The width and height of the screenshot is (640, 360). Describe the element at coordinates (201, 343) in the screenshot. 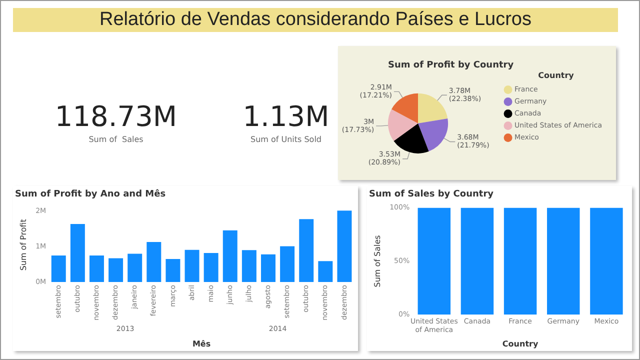

I see `x-axis-title: Mês` at that location.